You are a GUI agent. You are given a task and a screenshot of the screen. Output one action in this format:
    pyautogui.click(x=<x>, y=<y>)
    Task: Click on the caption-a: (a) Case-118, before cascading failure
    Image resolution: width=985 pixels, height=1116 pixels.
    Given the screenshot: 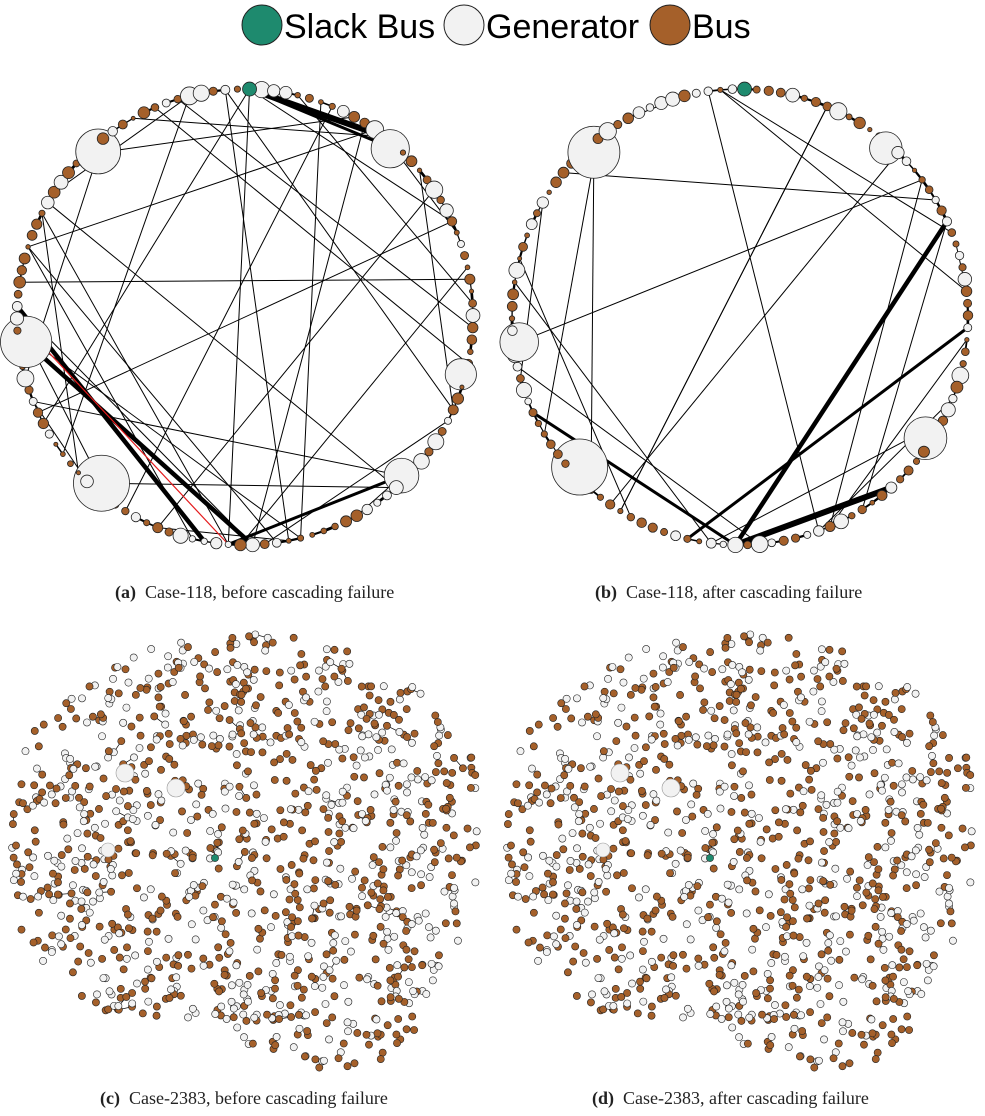 What is the action you would take?
    pyautogui.click(x=254, y=592)
    